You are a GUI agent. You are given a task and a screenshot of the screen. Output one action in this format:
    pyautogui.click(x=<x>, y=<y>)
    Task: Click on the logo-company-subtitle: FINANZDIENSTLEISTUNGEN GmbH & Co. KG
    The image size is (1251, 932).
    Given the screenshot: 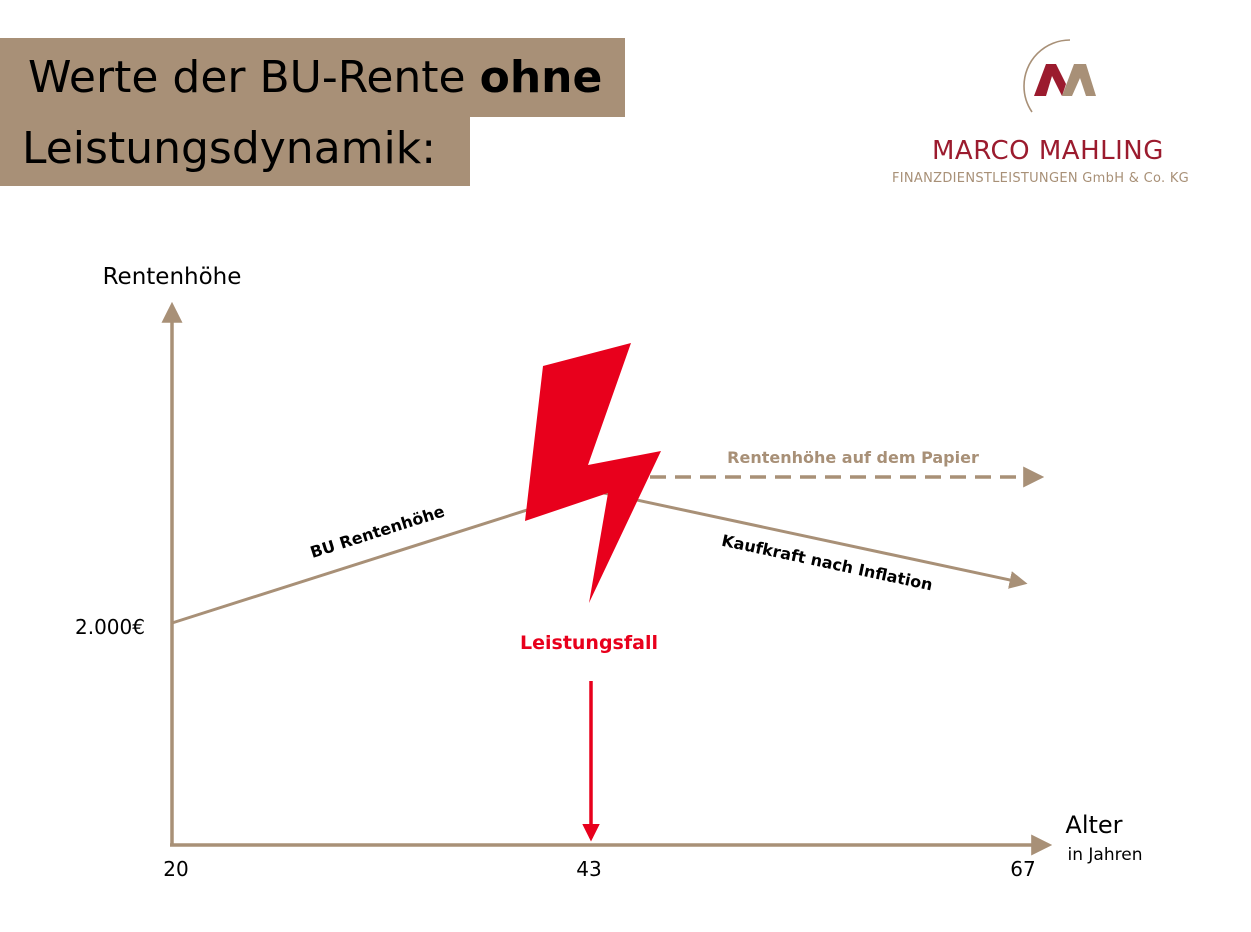 What is the action you would take?
    pyautogui.click(x=1041, y=178)
    